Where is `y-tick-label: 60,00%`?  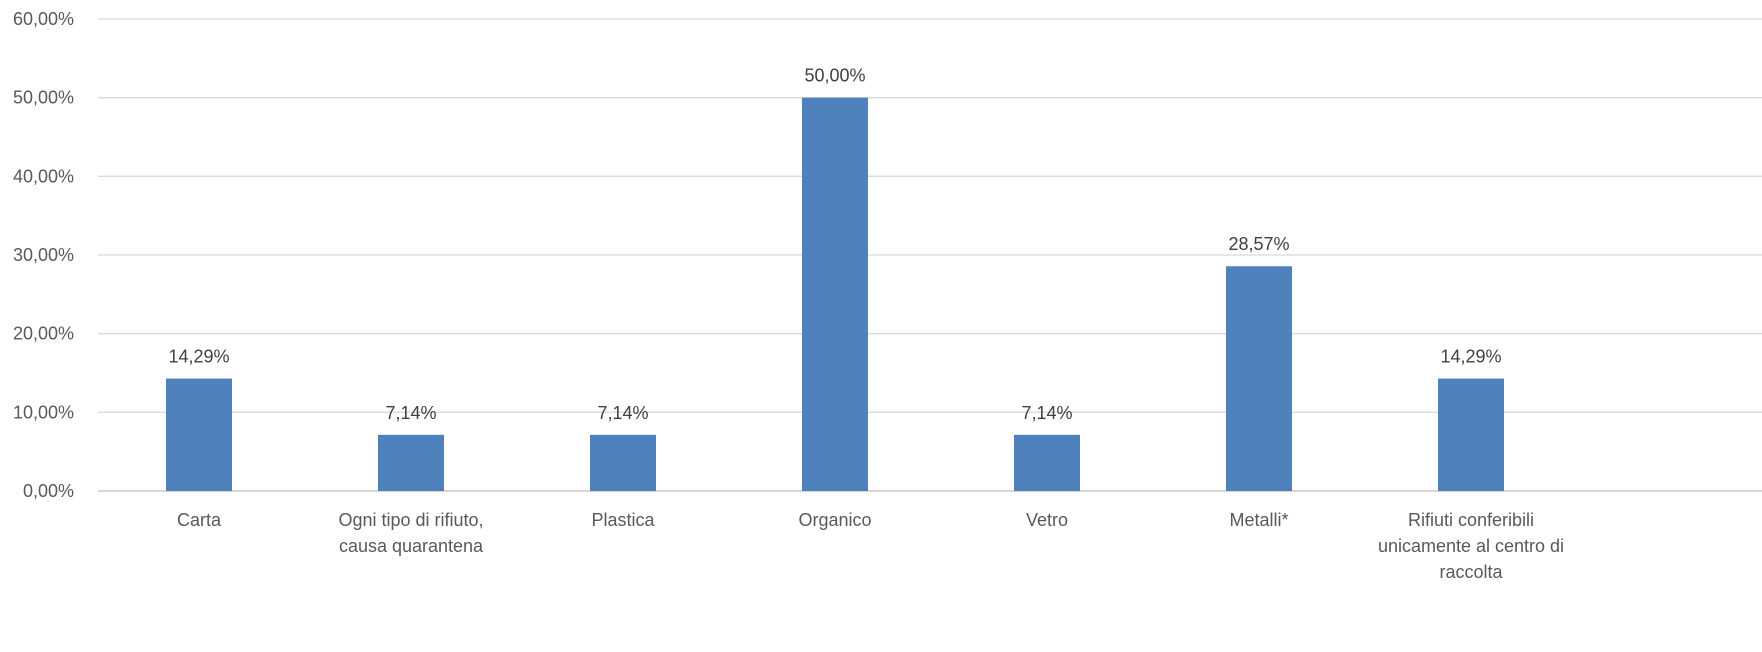
y-tick-label: 60,00% is located at coordinates (43, 19).